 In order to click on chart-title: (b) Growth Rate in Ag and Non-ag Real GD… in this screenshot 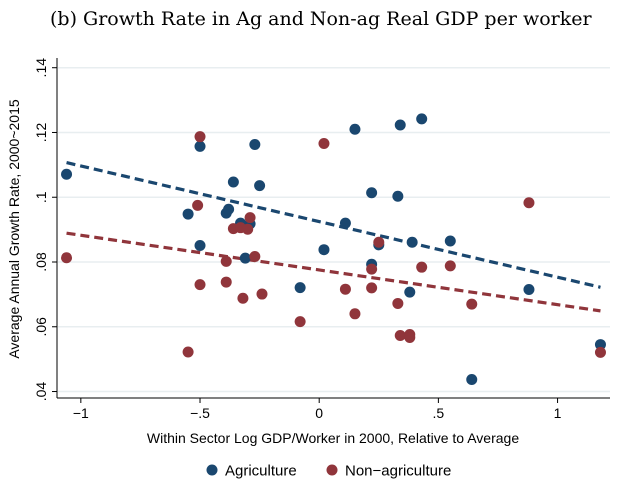, I will do `click(321, 19)`.